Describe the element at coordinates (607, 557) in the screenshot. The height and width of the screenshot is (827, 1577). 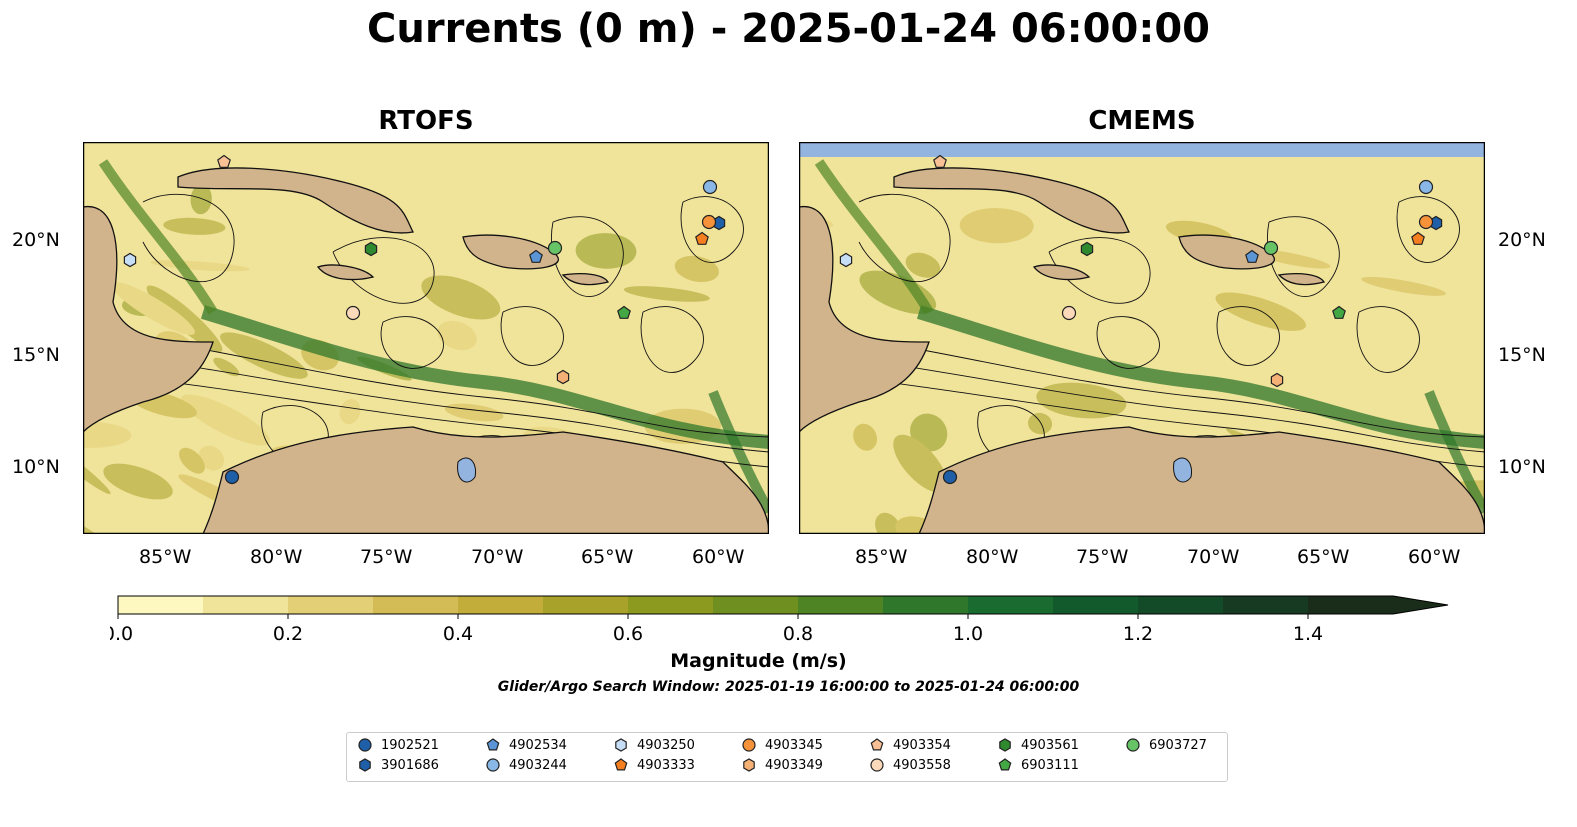
I see `x-tick-label-left: 65°W` at that location.